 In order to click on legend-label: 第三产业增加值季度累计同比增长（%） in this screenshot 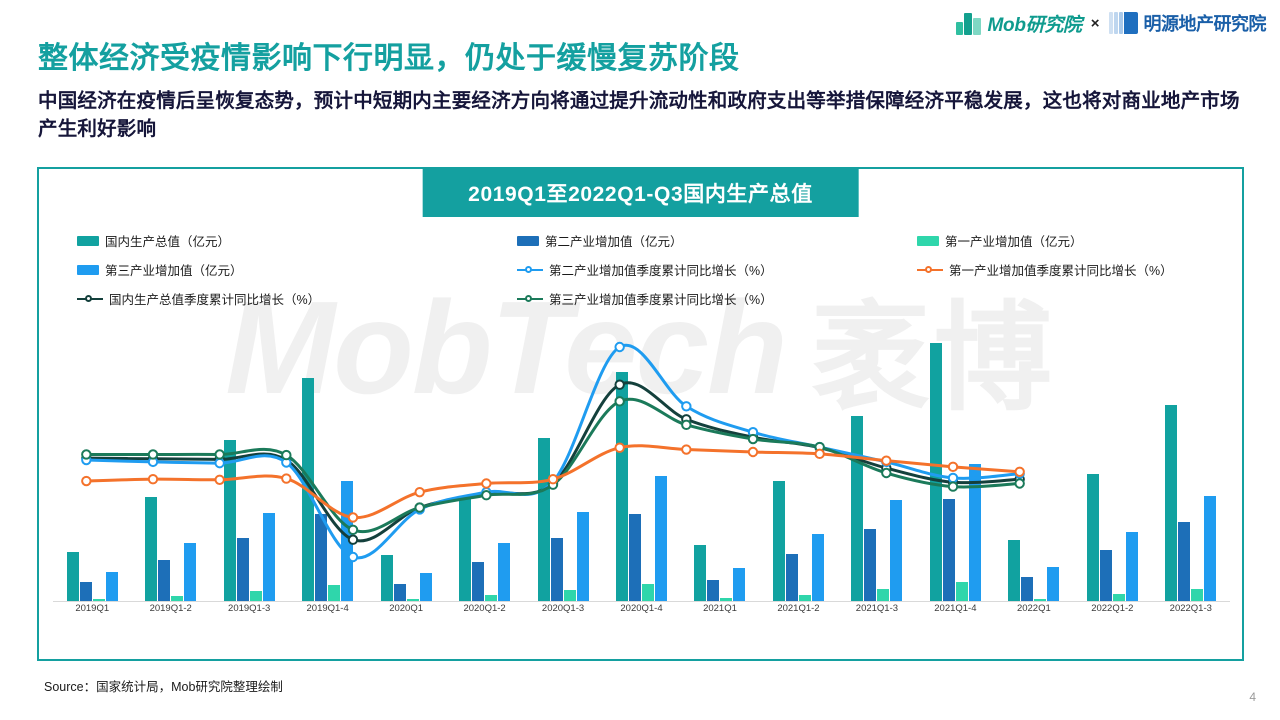, I will do `click(661, 300)`.